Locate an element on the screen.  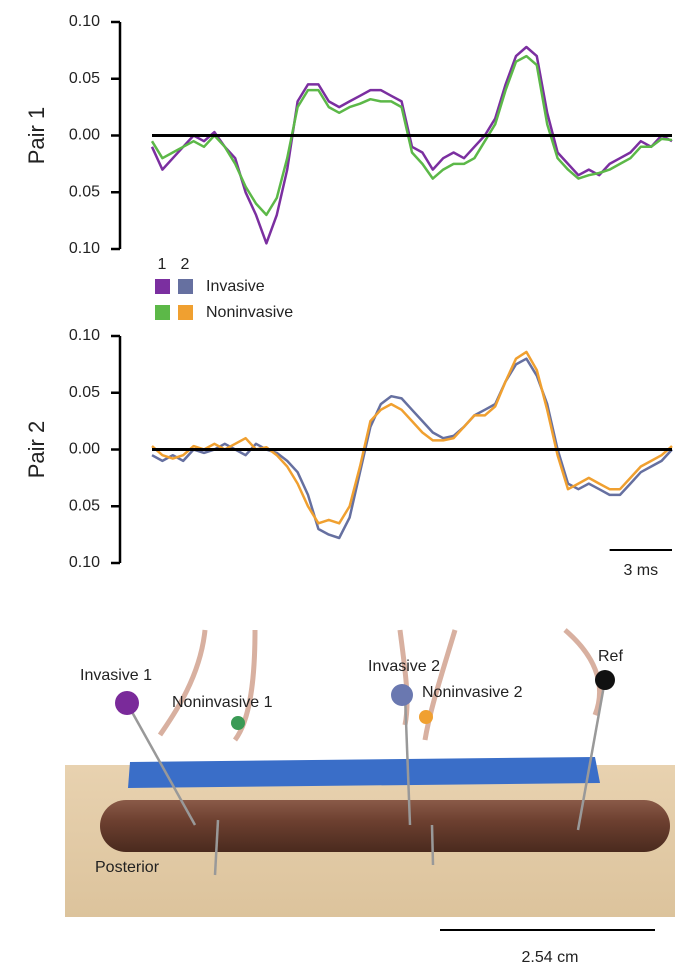
legend-column: 1 is located at coordinates (162, 264).